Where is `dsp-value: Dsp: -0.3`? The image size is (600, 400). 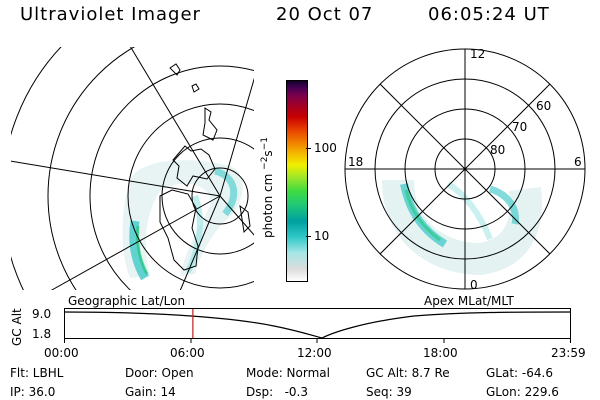
dsp-value: Dsp: -0.3 is located at coordinates (277, 392).